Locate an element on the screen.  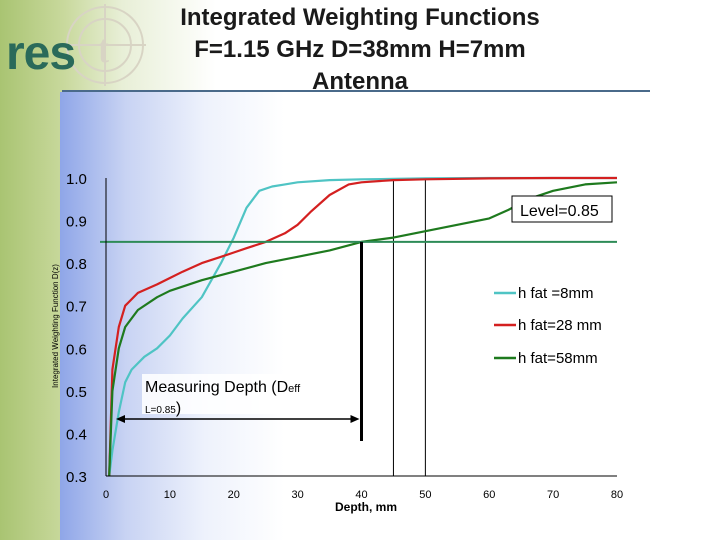
y-axis-title: Integrated Weighting Function D(z) is located at coordinates (55, 326).